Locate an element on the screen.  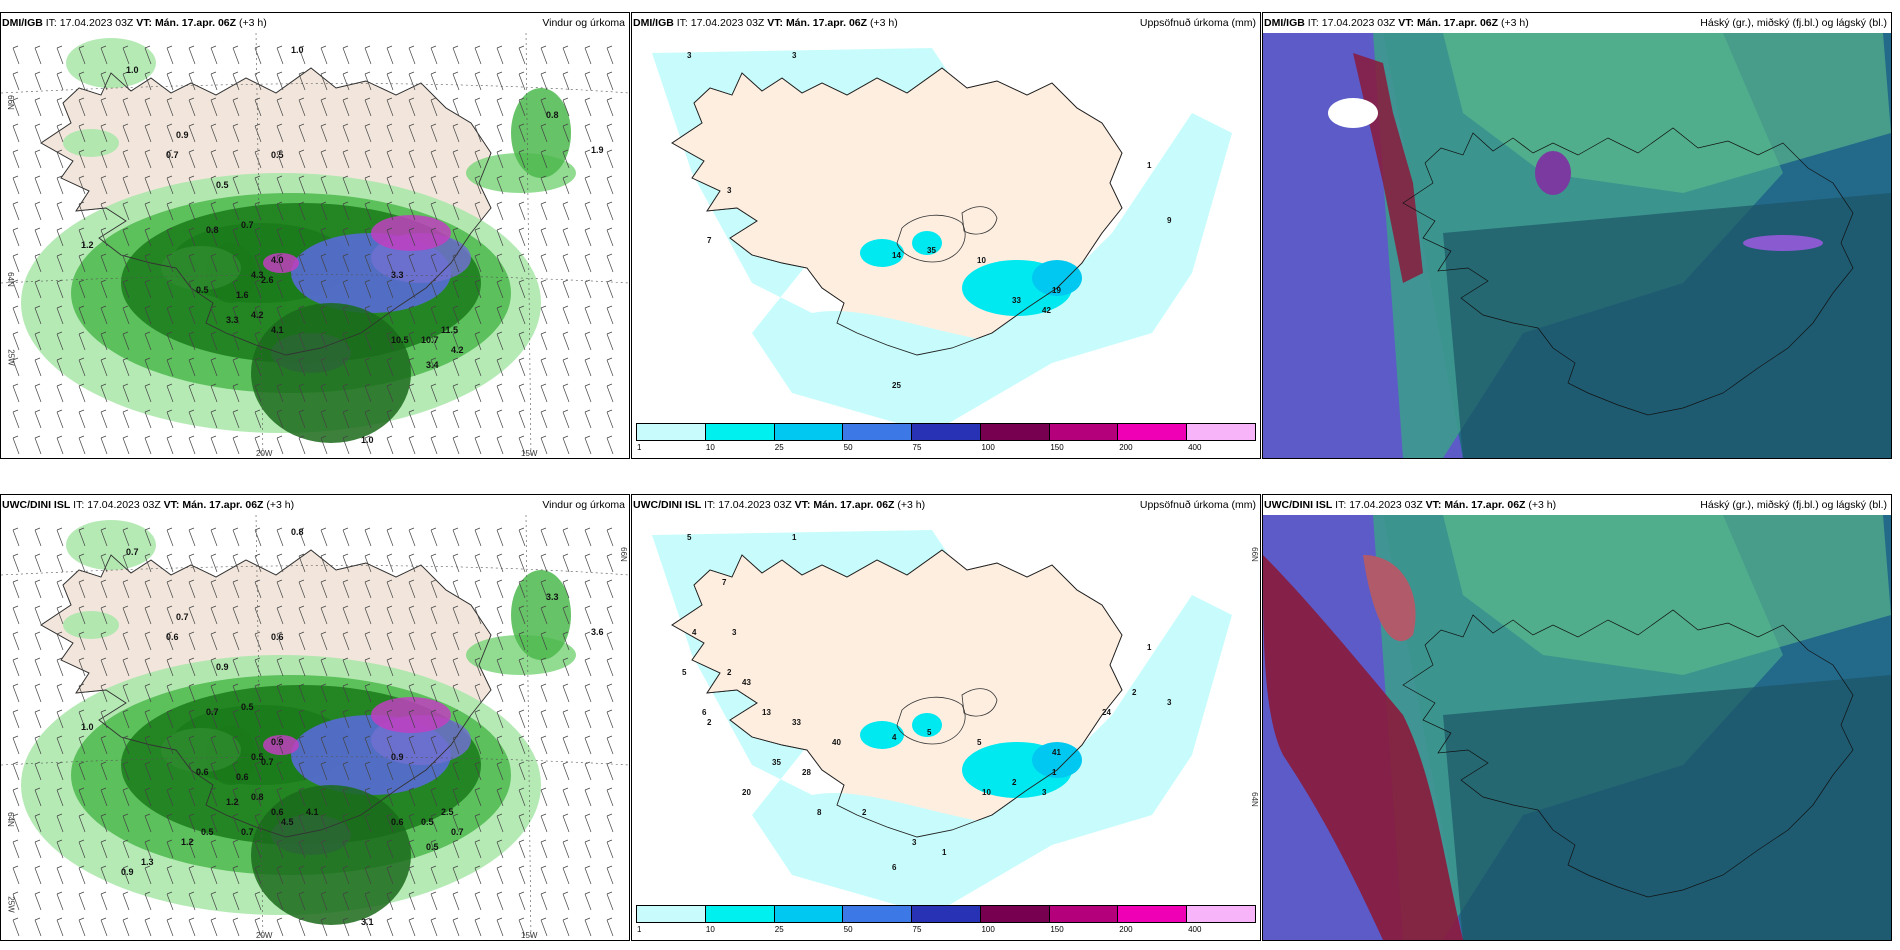
precip-label: 2.6 is located at coordinates (267, 280).